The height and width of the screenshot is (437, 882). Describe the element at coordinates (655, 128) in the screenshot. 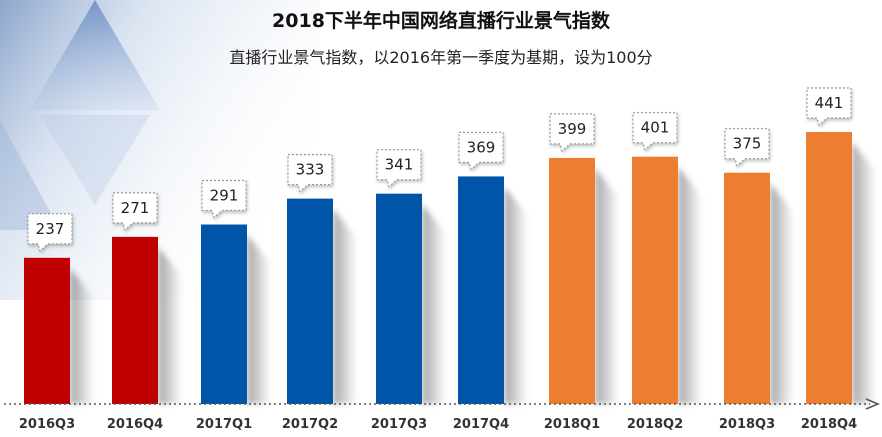

I see `data-label: 401` at that location.